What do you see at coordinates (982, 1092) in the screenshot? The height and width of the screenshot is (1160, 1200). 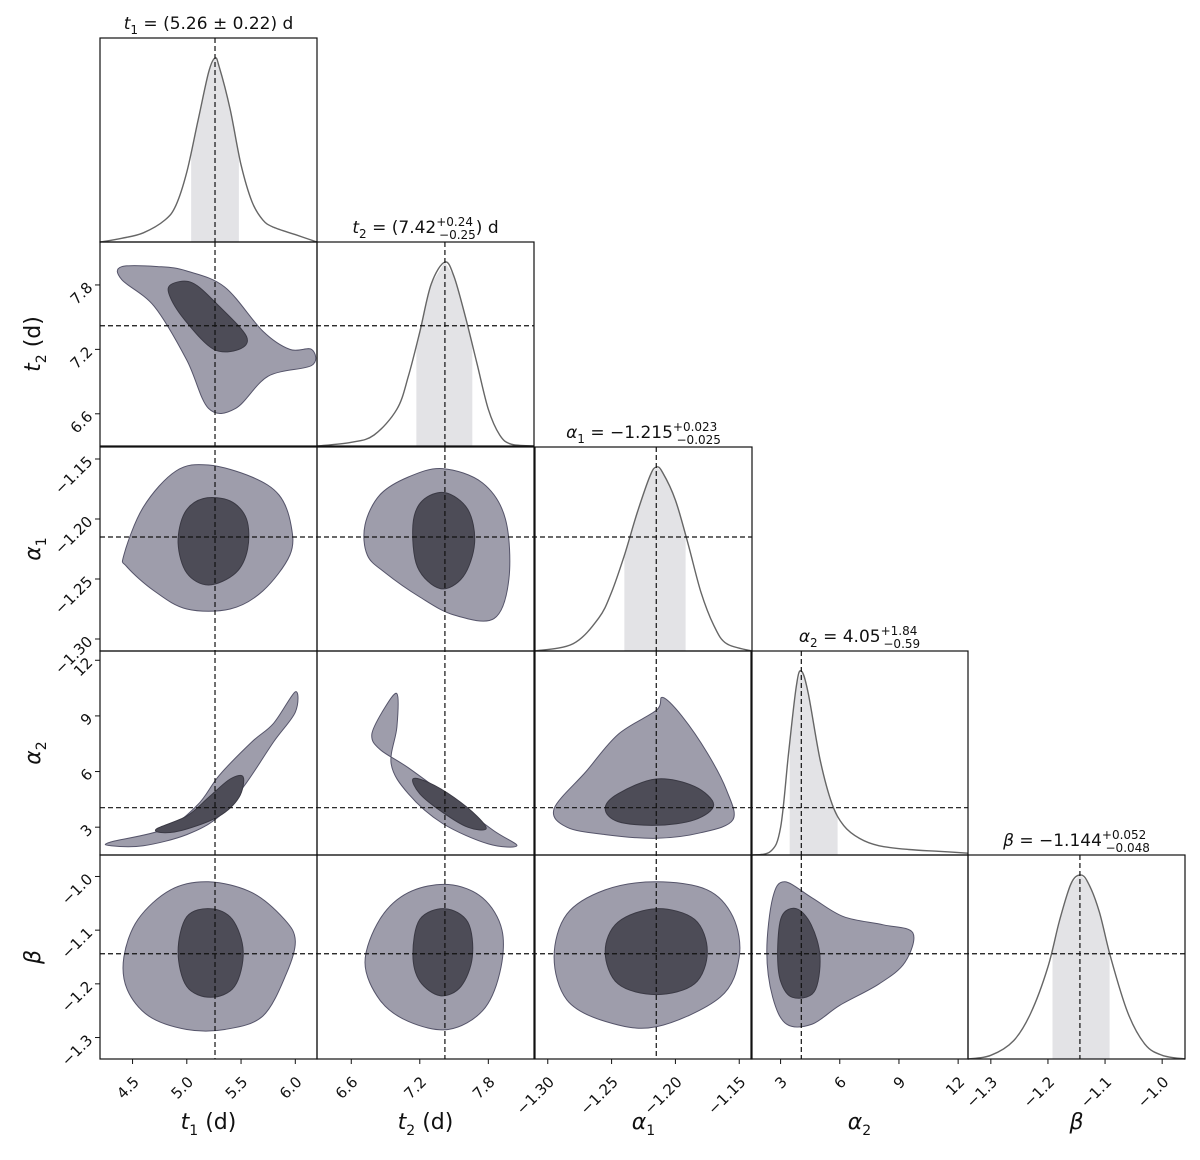 I see `x-tick-label-b: −1.3` at bounding box center [982, 1092].